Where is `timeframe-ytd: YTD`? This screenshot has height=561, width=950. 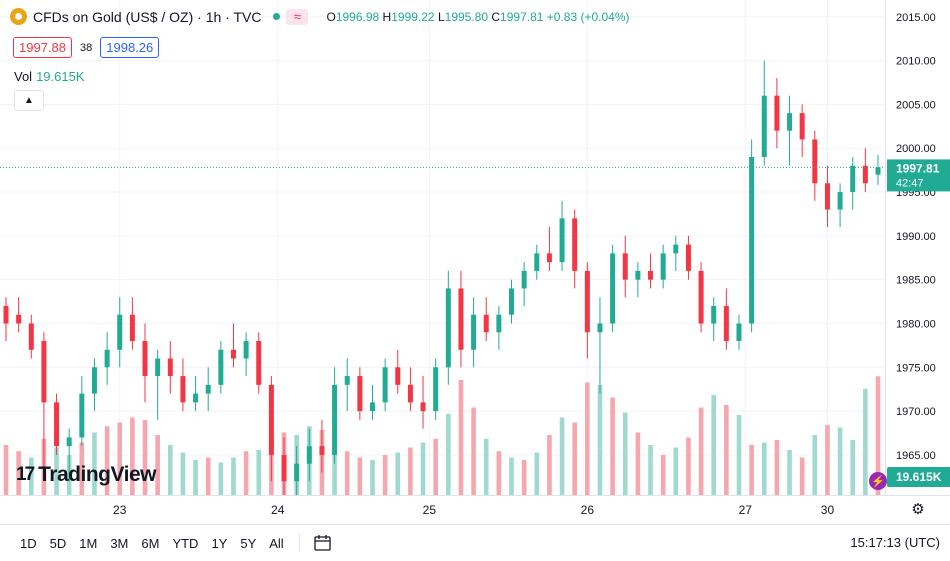
timeframe-ytd: YTD is located at coordinates (185, 543).